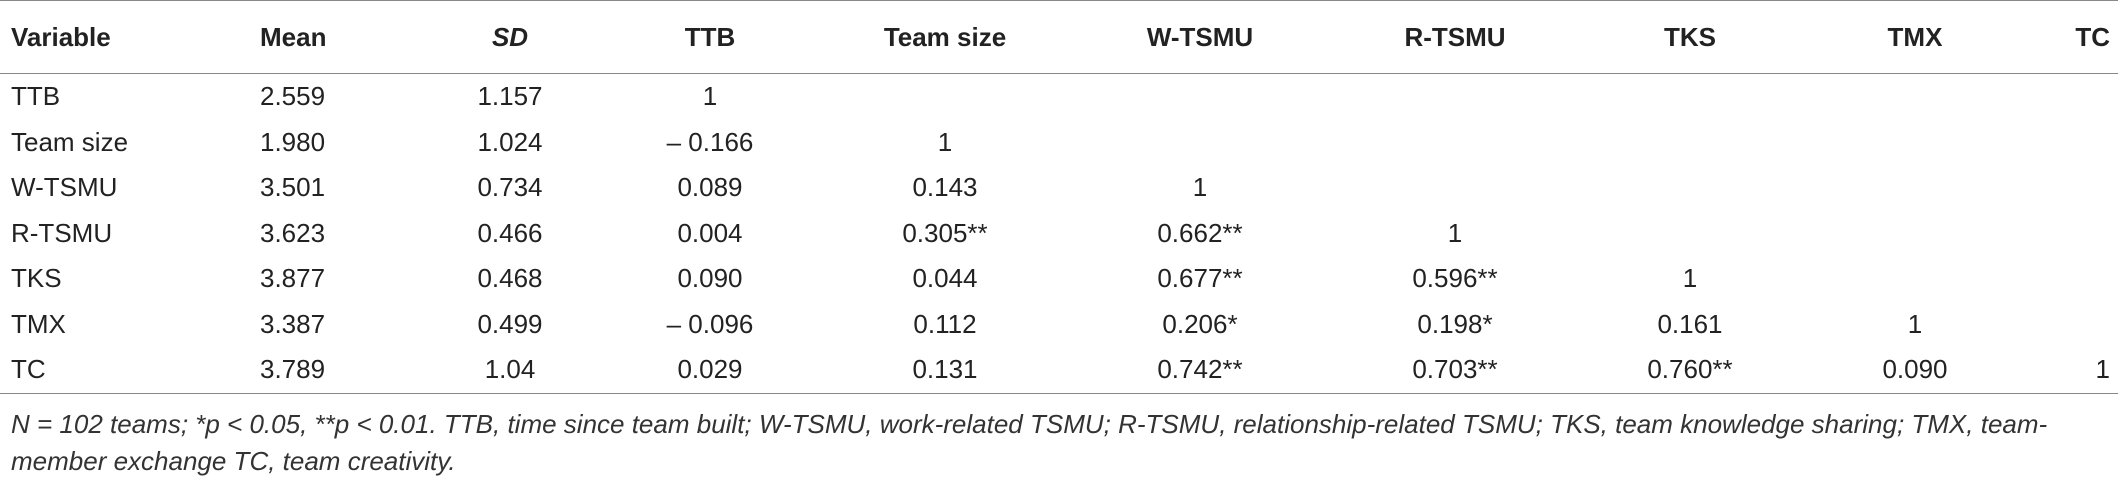 This screenshot has height=486, width=2118. What do you see at coordinates (1200, 232) in the screenshot?
I see `correlation-cell: 0.662**` at bounding box center [1200, 232].